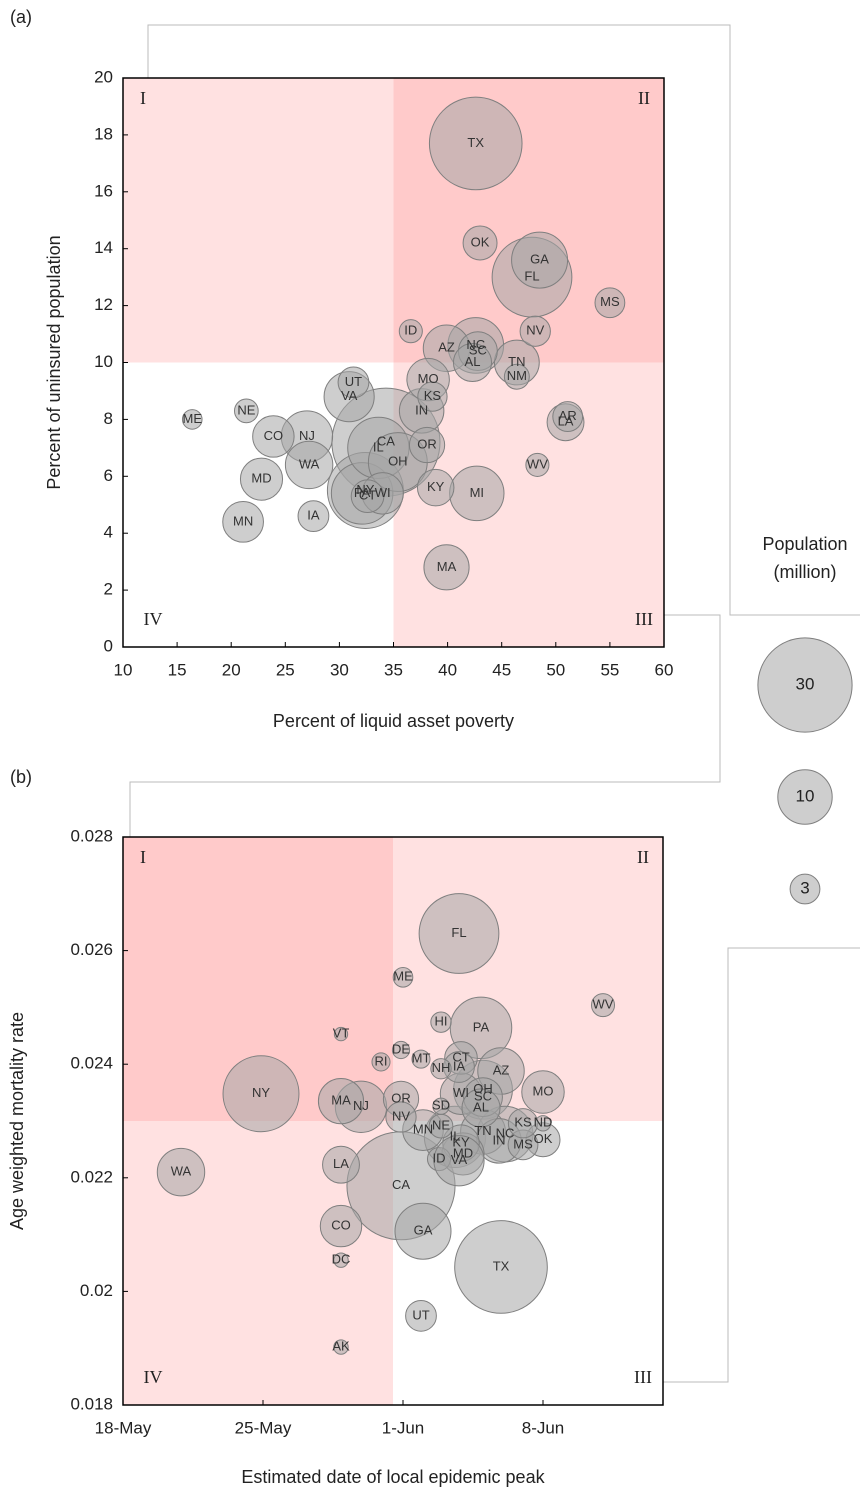 Image resolution: width=860 pixels, height=1491 pixels. I want to click on y-tick-label: 2, so click(108, 589).